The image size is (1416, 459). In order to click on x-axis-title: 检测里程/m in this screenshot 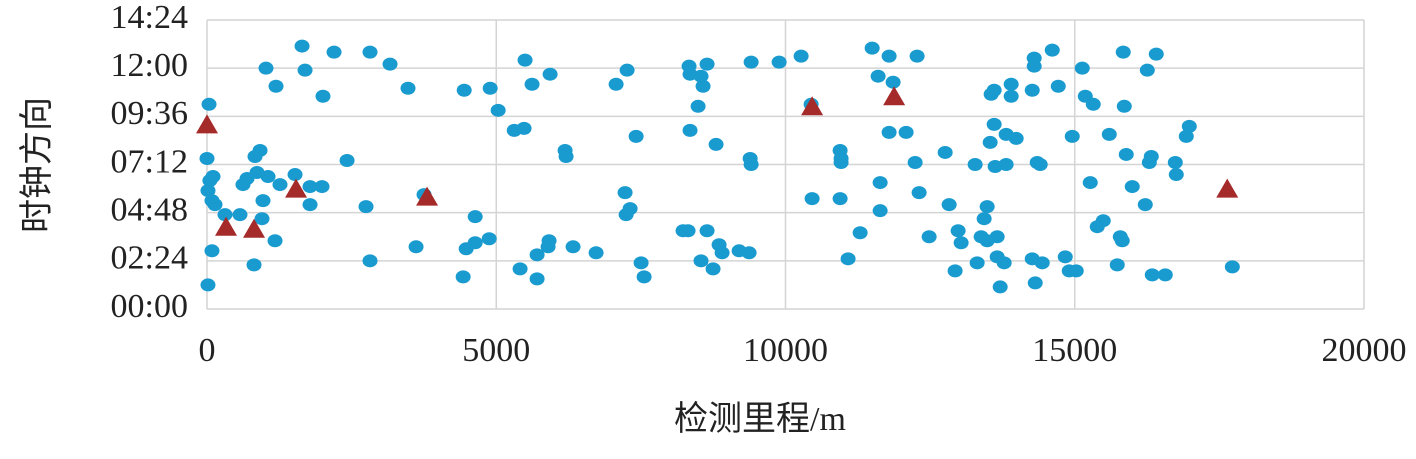, I will do `click(760, 419)`.